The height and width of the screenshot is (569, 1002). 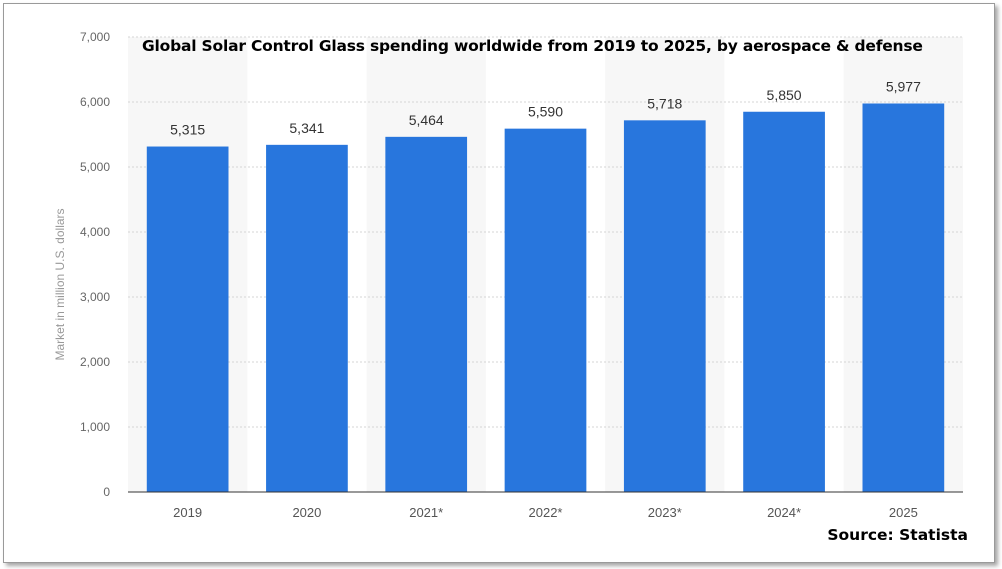 What do you see at coordinates (903, 86) in the screenshot?
I see `bar-value-label: 5,977` at bounding box center [903, 86].